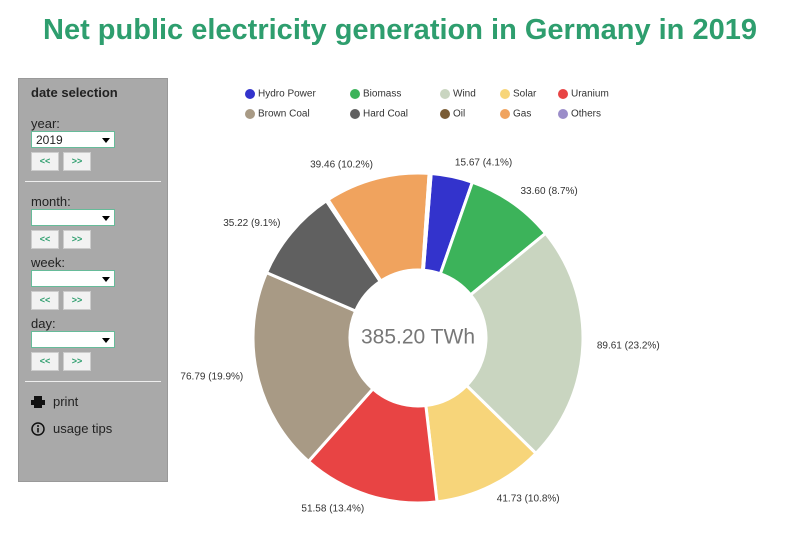 The height and width of the screenshot is (549, 800). What do you see at coordinates (284, 114) in the screenshot?
I see `legend-label: Brown Coal` at bounding box center [284, 114].